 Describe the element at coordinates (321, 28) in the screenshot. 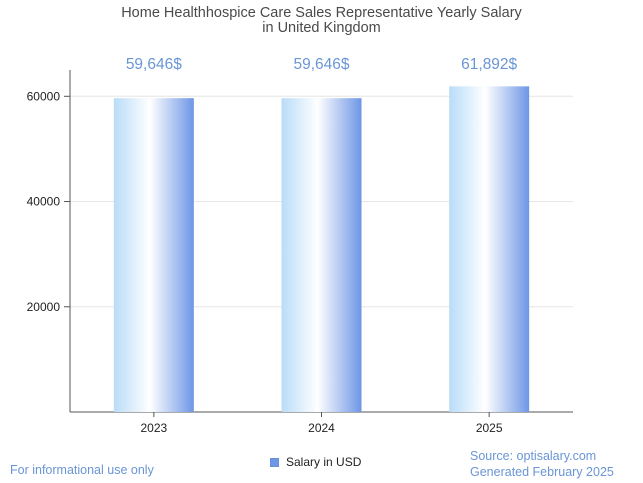

I see `chart-title-line-2: in United Kingdom` at that location.